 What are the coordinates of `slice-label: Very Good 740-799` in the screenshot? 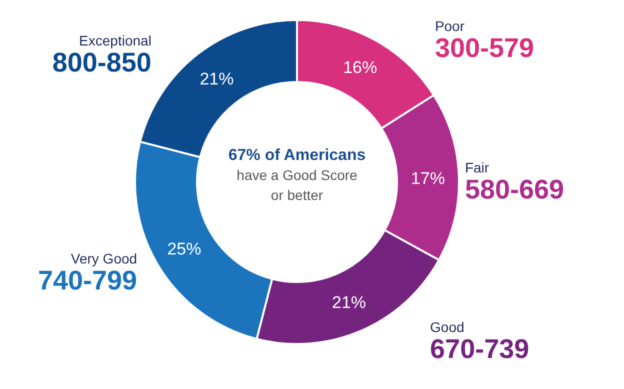 It's located at (88, 273).